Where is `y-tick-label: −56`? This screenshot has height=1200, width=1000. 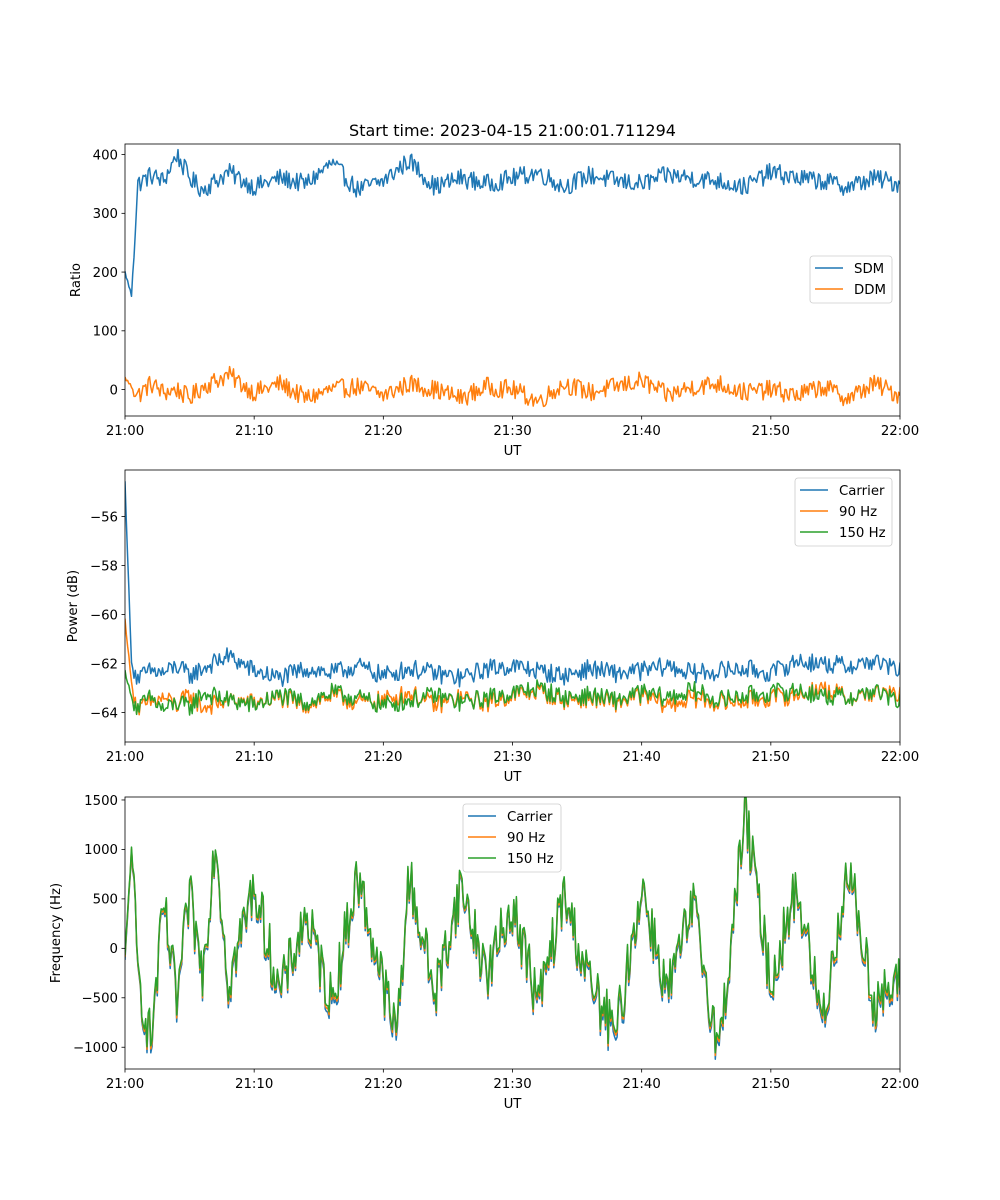
y-tick-label: −56 is located at coordinates (104, 517).